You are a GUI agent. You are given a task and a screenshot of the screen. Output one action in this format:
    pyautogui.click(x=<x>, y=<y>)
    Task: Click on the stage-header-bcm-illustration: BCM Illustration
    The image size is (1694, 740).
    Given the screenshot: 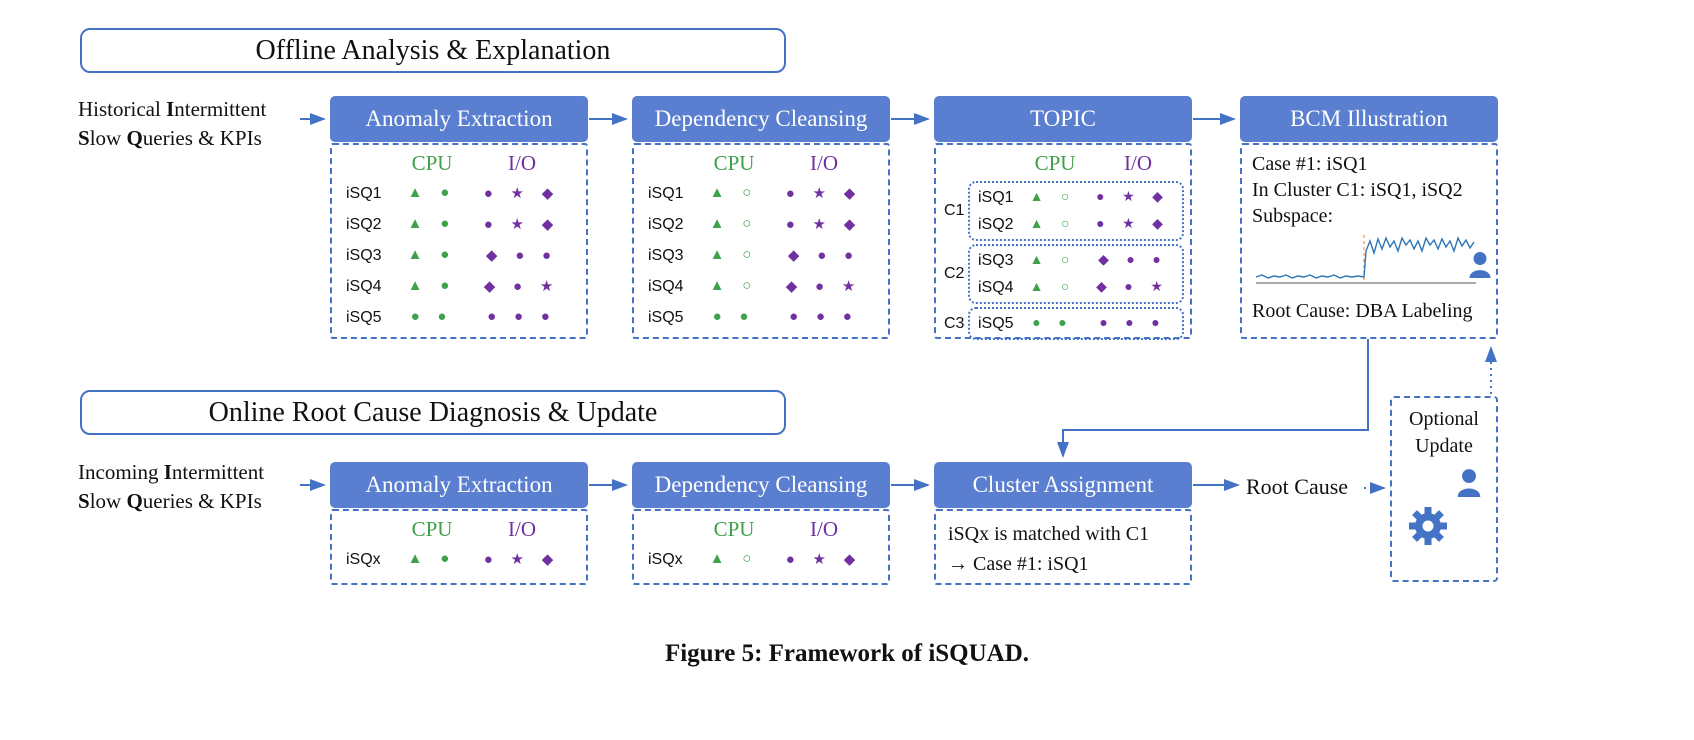 What is the action you would take?
    pyautogui.click(x=1369, y=119)
    